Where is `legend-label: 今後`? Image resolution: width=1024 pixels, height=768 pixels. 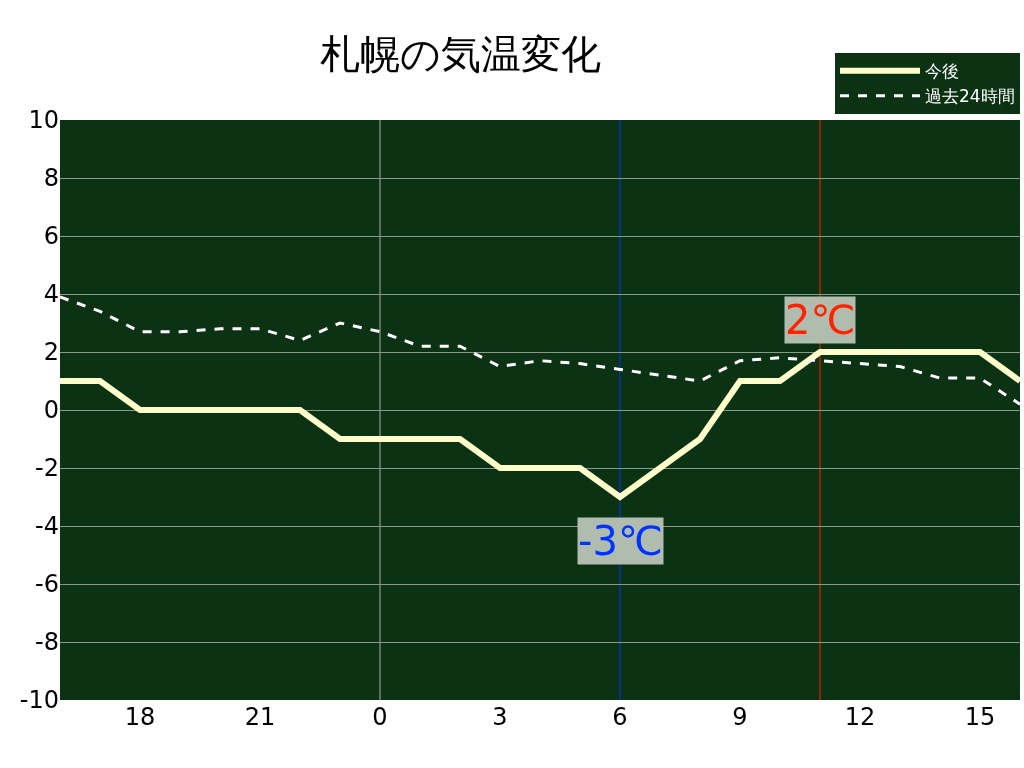
legend-label: 今後 is located at coordinates (942, 71).